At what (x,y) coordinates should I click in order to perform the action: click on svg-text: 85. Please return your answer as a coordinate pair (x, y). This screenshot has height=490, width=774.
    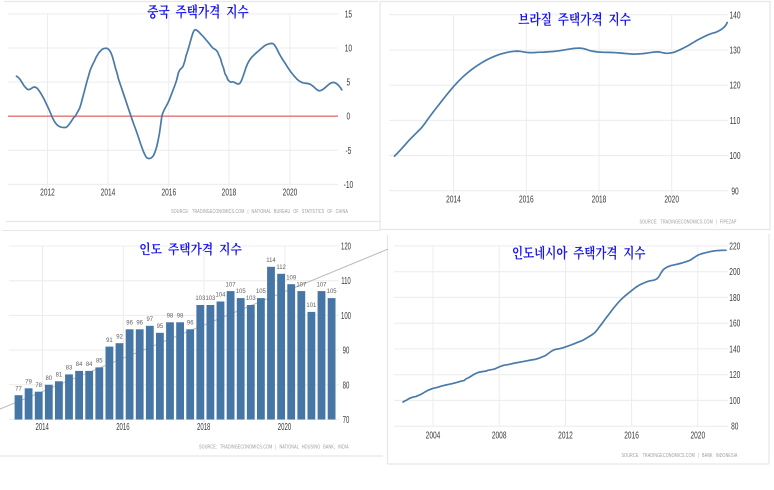
    Looking at the image, I should click on (99, 360).